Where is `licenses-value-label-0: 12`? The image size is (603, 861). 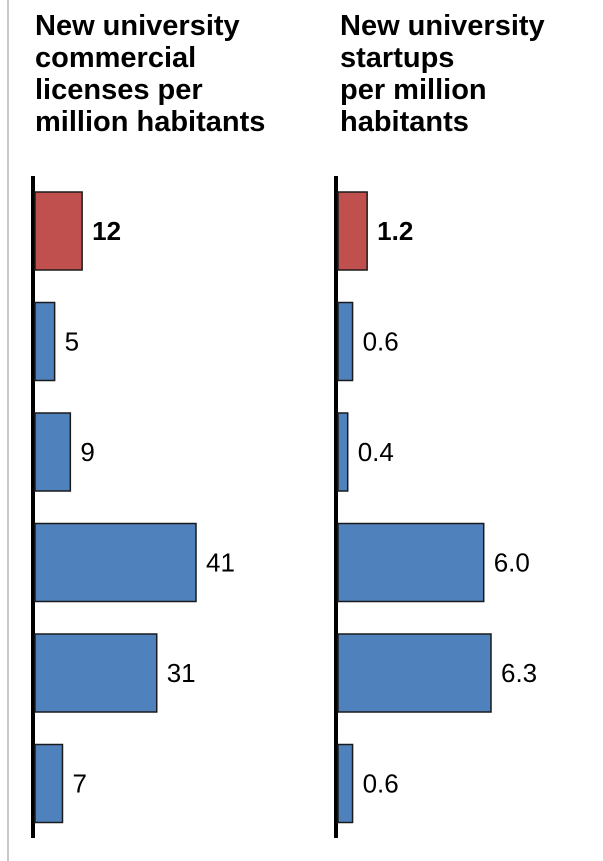 licenses-value-label-0: 12 is located at coordinates (106, 231).